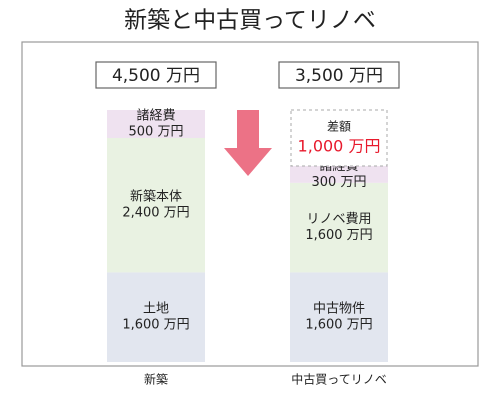  Describe the element at coordinates (339, 127) in the screenshot. I see `segment-name: 差額` at that location.